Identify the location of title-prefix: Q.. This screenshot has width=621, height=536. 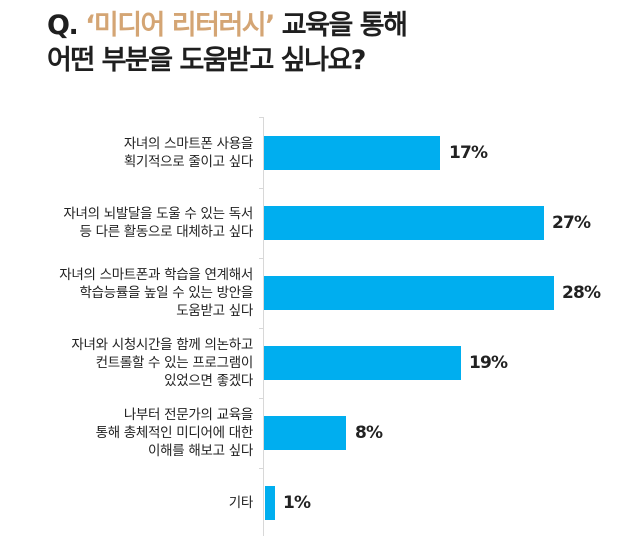
(66, 25).